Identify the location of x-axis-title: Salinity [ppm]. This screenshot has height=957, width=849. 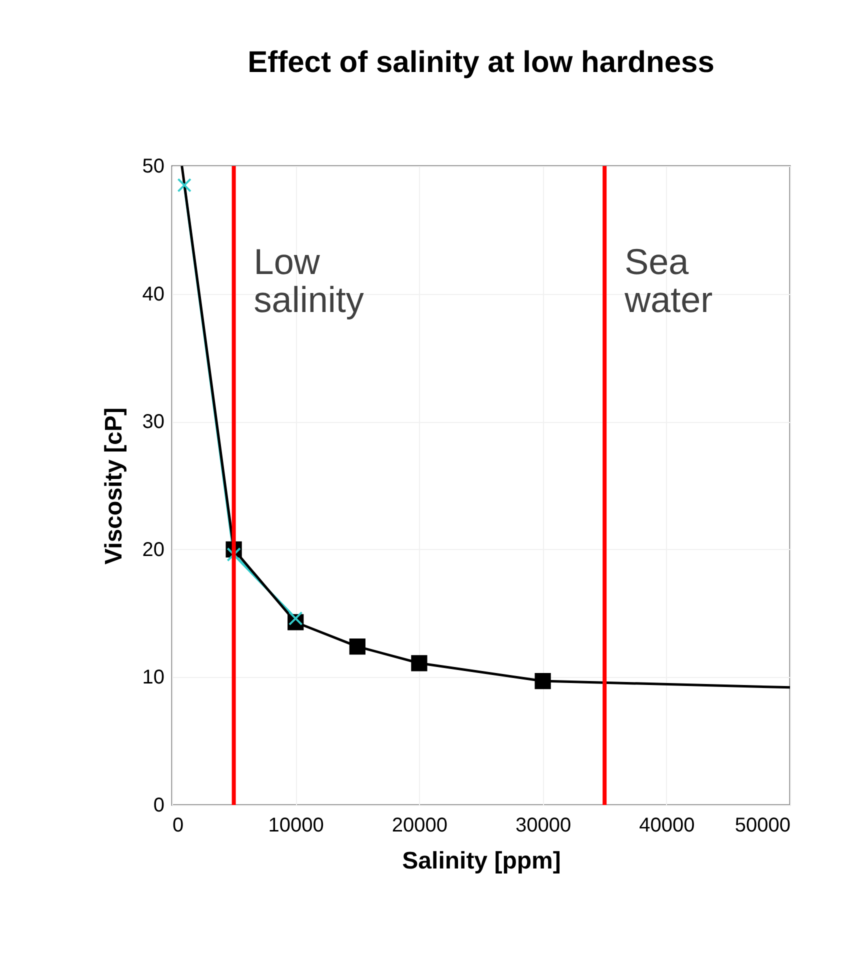
(481, 861).